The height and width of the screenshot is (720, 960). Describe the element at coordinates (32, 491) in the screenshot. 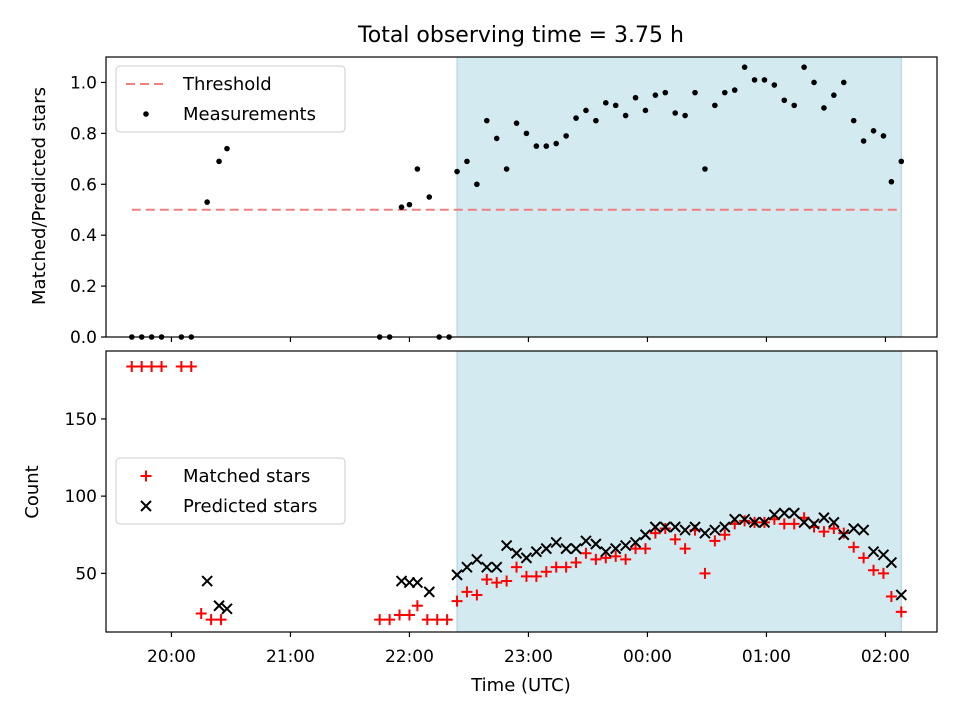

I see `bottom-y-axis-label: Count` at that location.